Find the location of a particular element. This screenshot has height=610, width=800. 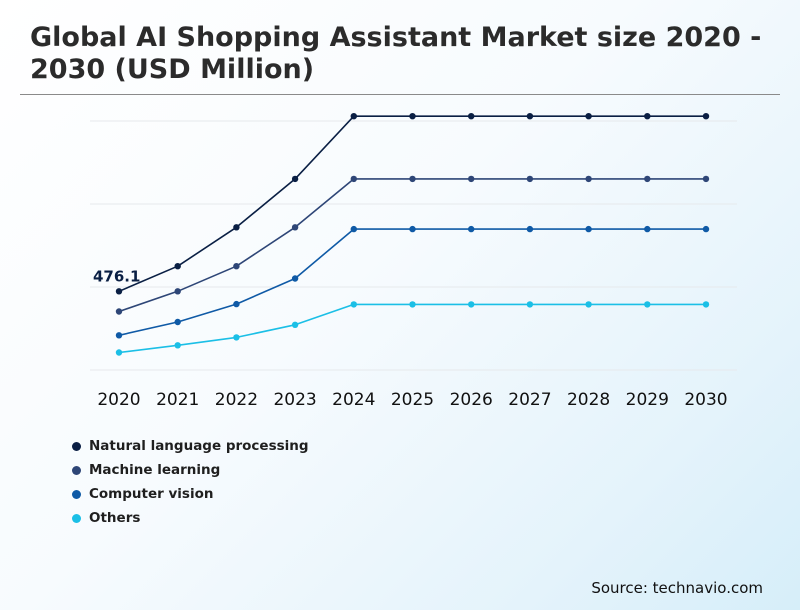

x-tick-label: 2023 is located at coordinates (294, 400).